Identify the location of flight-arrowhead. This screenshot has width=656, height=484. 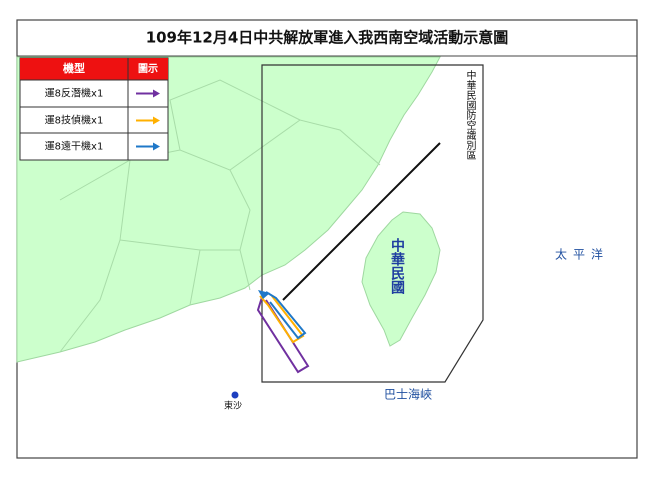
(264, 294).